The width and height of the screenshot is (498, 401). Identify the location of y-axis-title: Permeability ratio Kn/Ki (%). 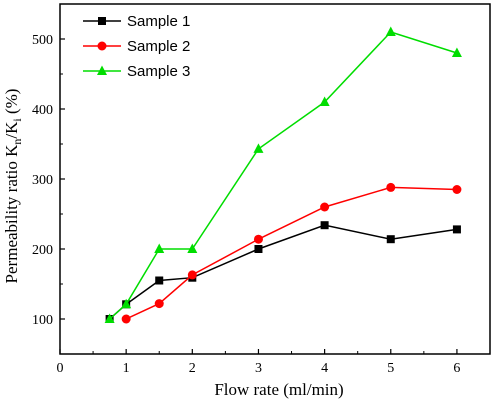
(13, 186).